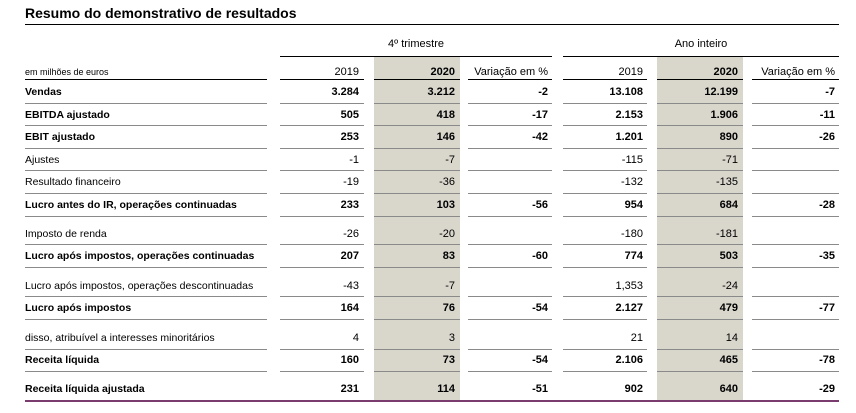 The image size is (856, 413). What do you see at coordinates (448, 256) in the screenshot?
I see `cell-q2020: 83` at bounding box center [448, 256].